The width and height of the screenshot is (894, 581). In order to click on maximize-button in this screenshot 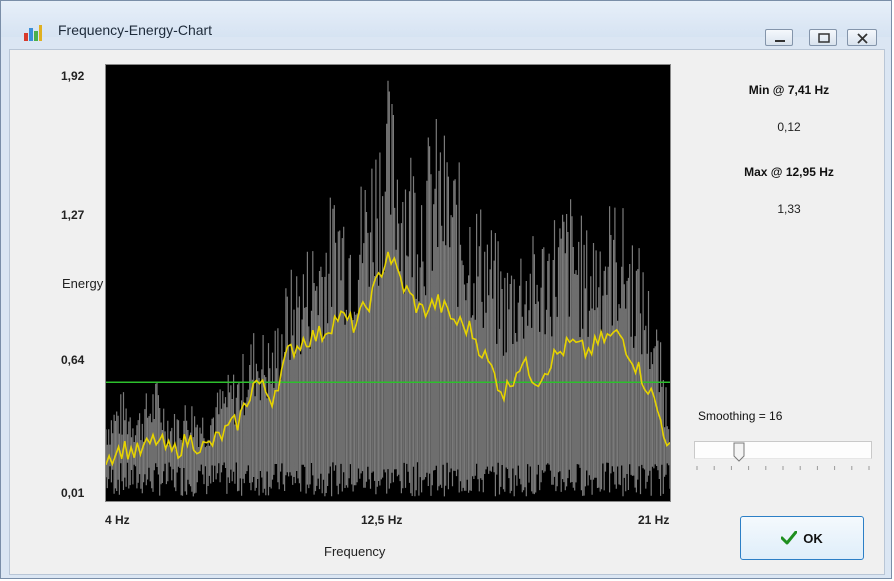, I will do `click(823, 37)`.